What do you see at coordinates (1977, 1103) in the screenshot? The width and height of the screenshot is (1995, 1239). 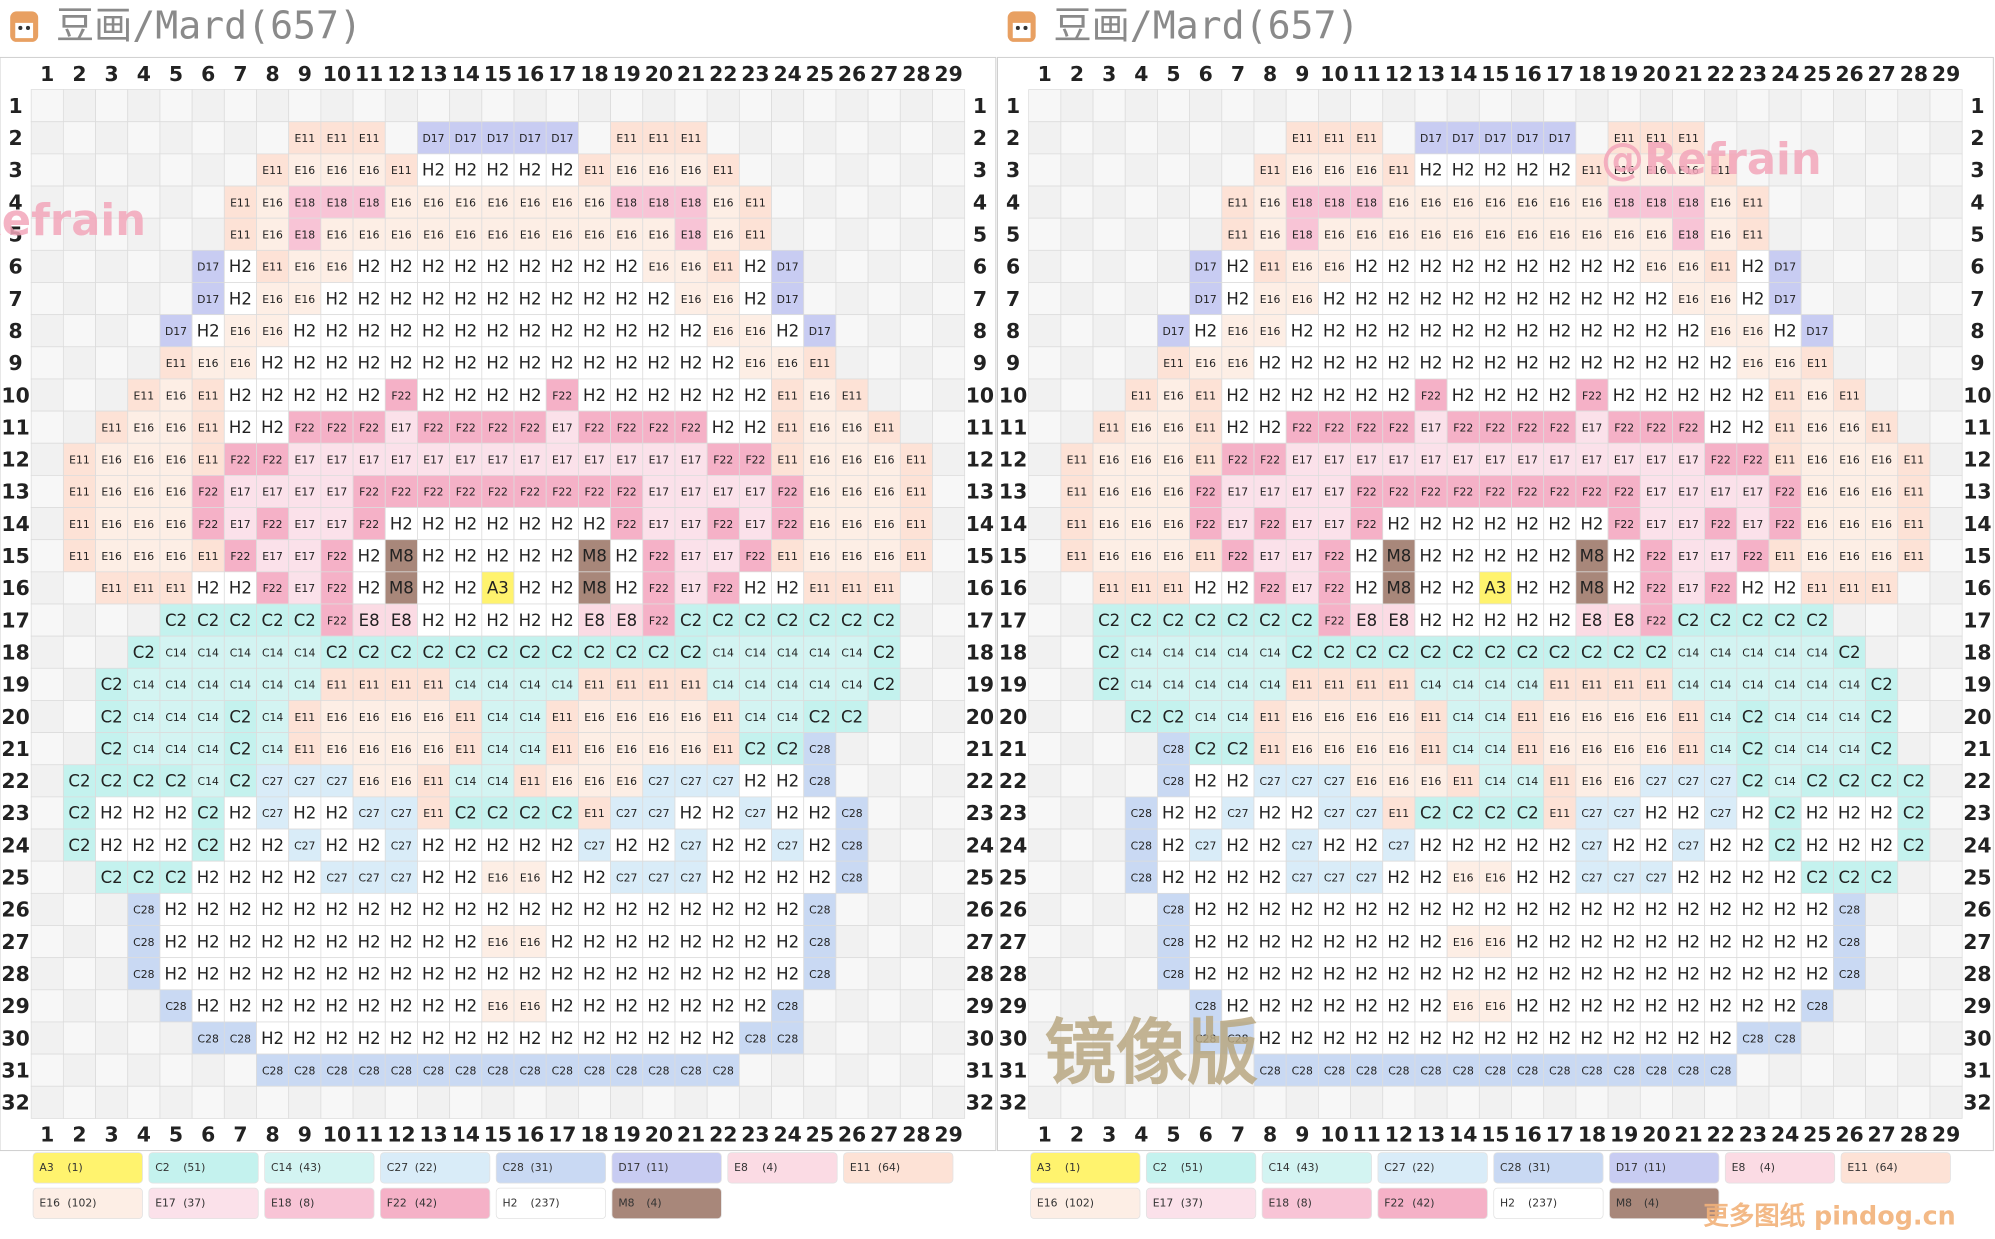 I see `row-number: 32` at bounding box center [1977, 1103].